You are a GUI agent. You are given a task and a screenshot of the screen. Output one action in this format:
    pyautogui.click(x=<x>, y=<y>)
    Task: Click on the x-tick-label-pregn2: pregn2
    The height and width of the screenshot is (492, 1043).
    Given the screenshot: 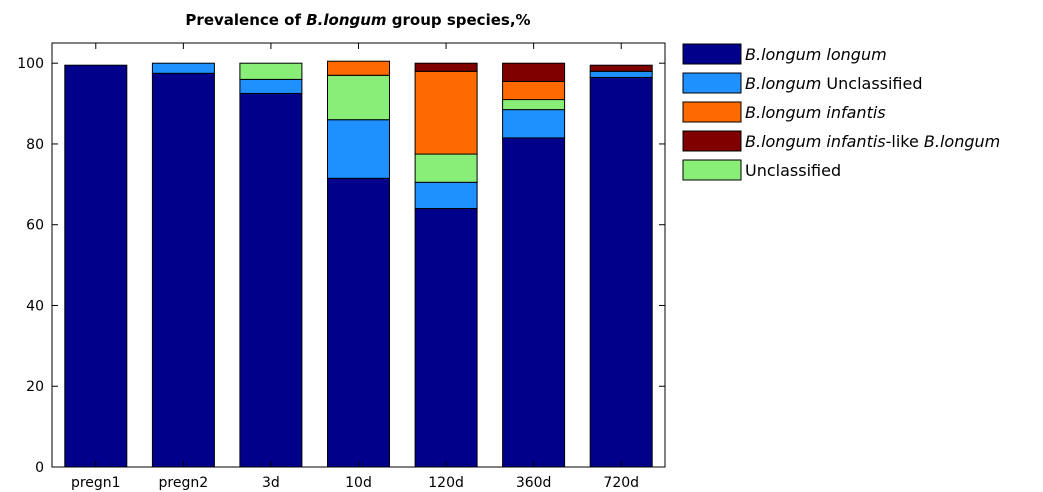 What is the action you would take?
    pyautogui.click(x=184, y=483)
    